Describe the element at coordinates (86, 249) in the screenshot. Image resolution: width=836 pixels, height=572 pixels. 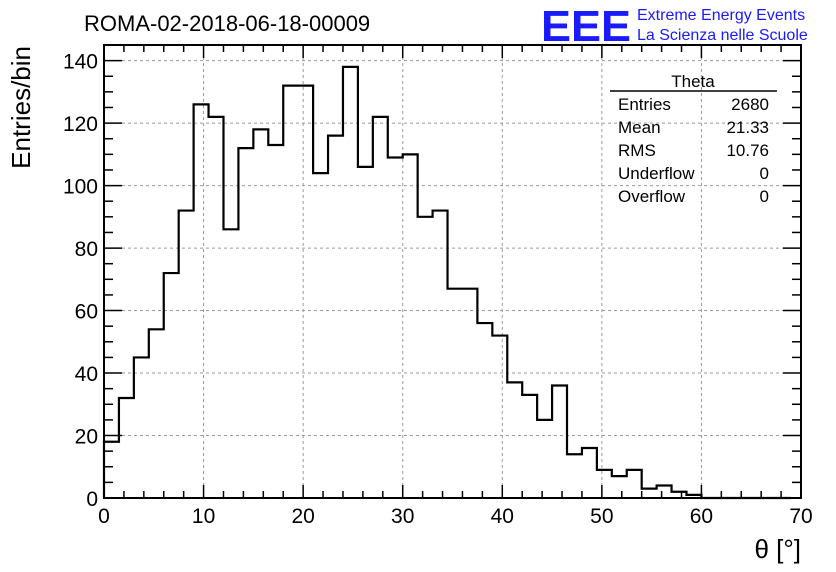
I see `y-tick-label: 80` at that location.